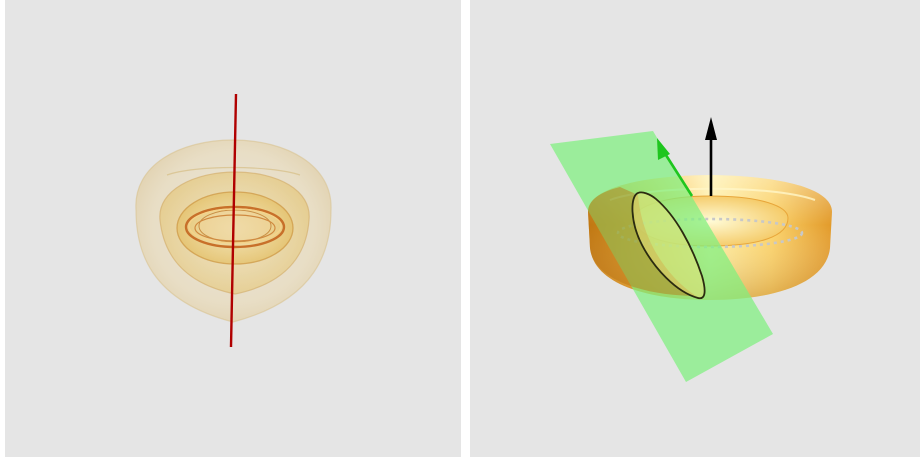 The width and height of the screenshot is (920, 457). I want to click on vertical-axis-arrow-head, so click(711, 128).